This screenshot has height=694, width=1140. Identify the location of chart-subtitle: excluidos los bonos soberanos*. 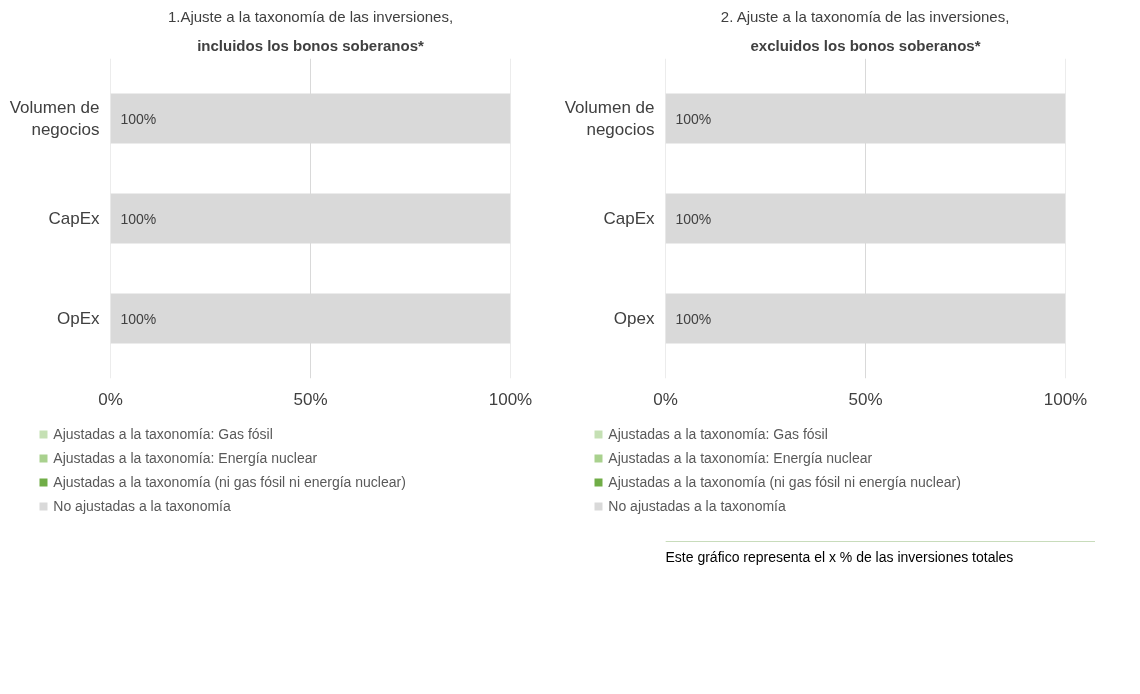
(865, 45).